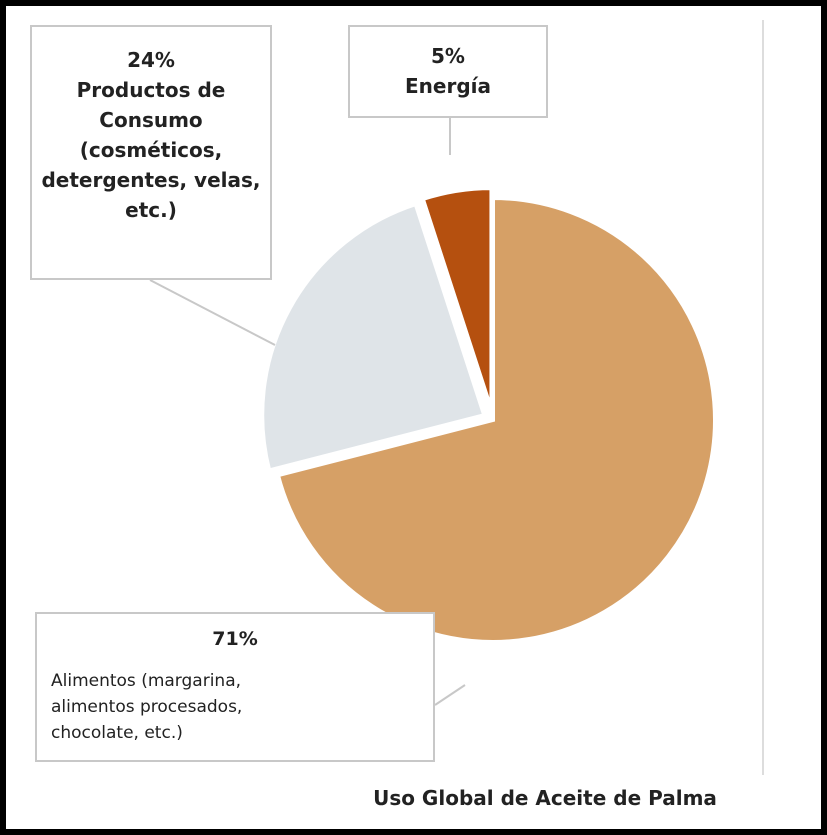  I want to click on category-label: Energía, so click(448, 86).